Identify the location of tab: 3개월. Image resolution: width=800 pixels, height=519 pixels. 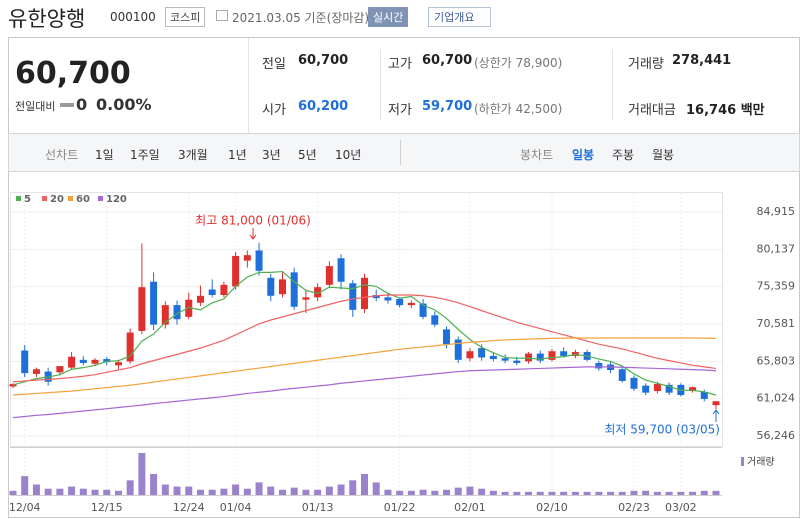
(193, 155).